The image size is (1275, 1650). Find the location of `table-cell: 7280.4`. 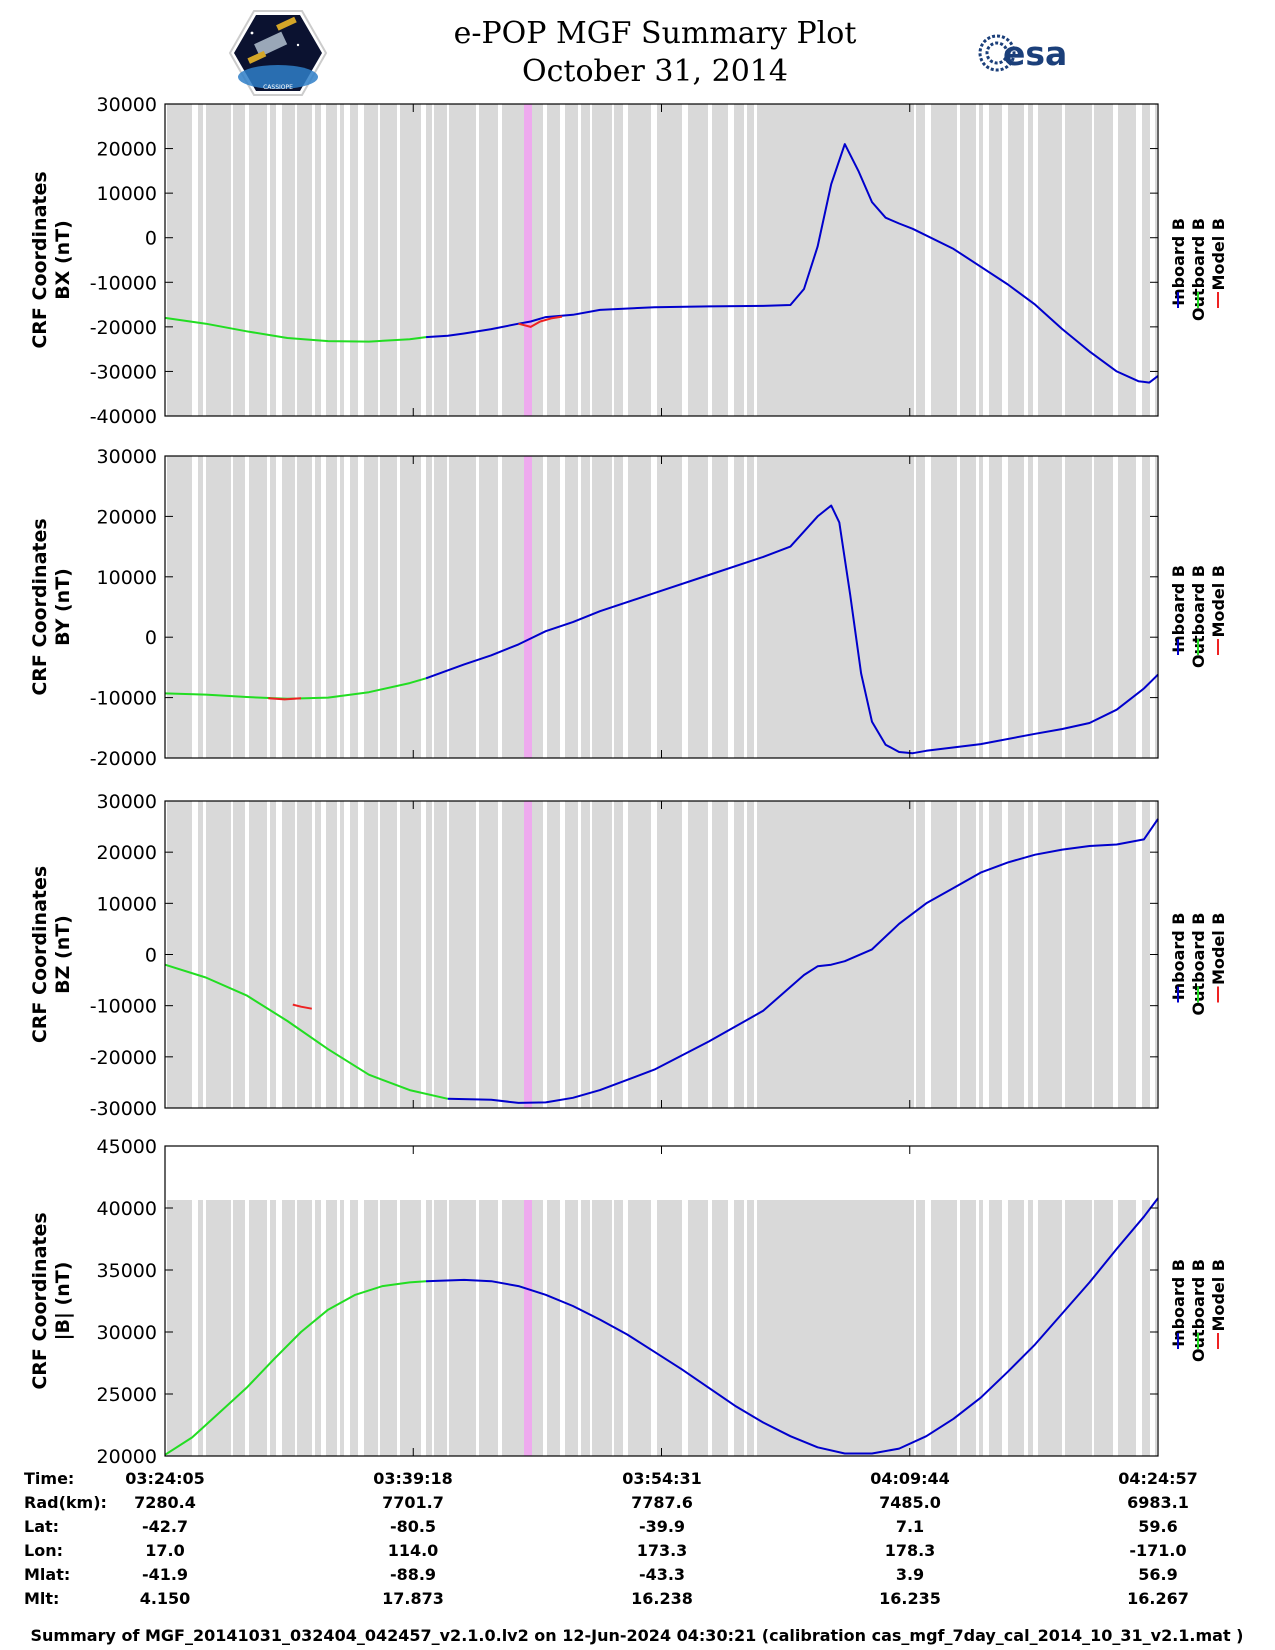

table-cell: 7280.4 is located at coordinates (165, 1502).